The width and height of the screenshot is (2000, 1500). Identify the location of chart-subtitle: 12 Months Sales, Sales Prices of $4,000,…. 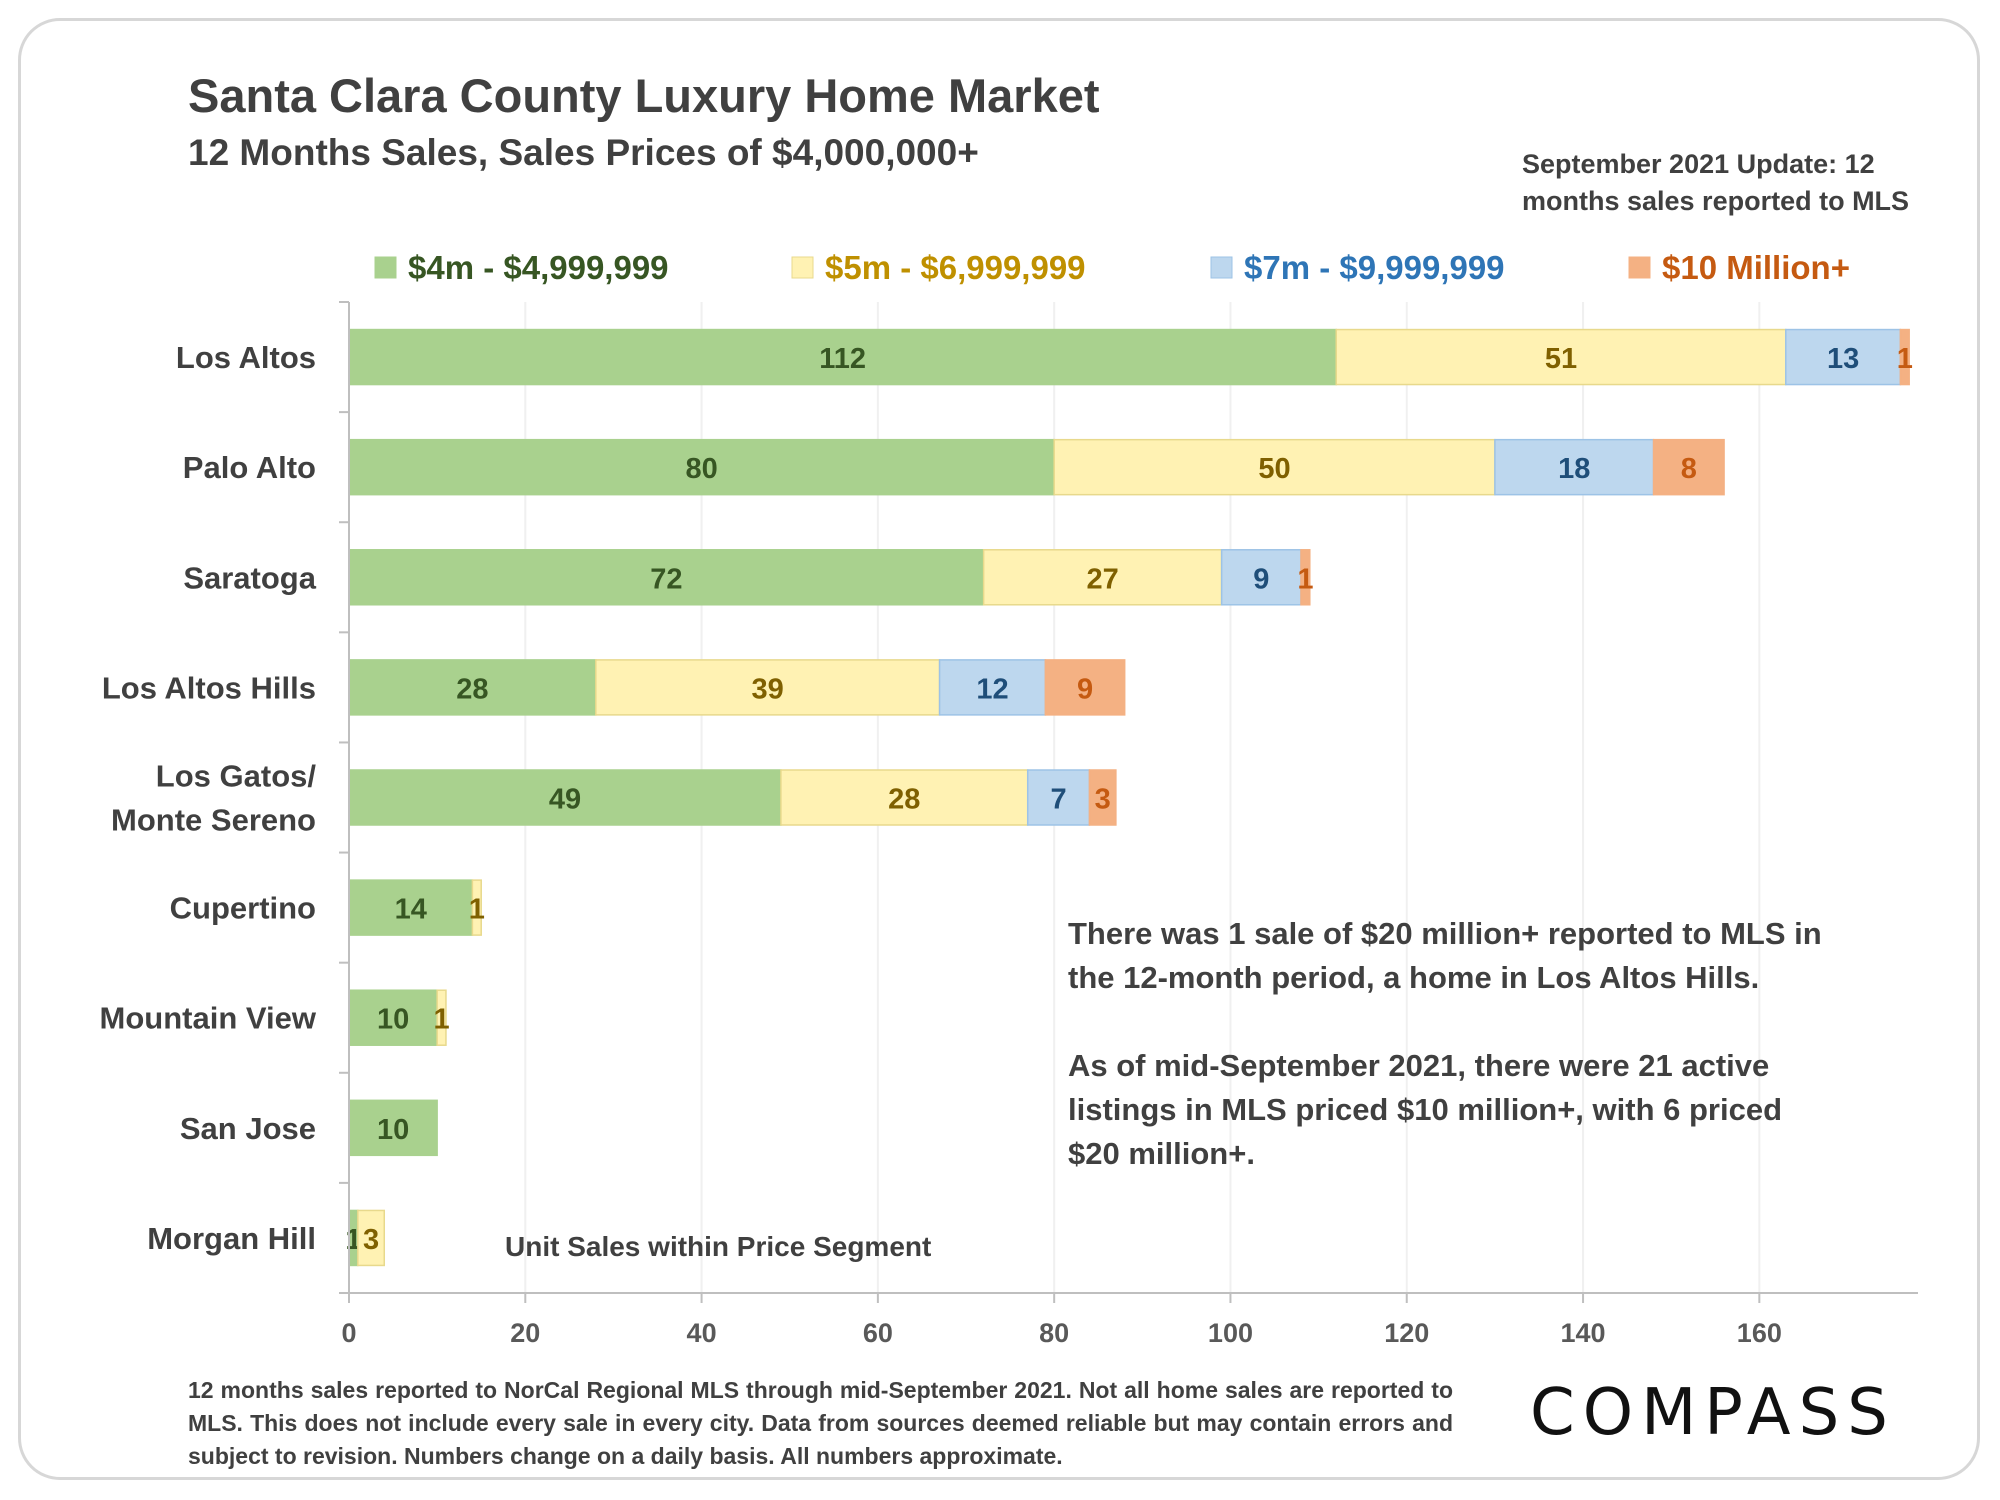
(583, 152).